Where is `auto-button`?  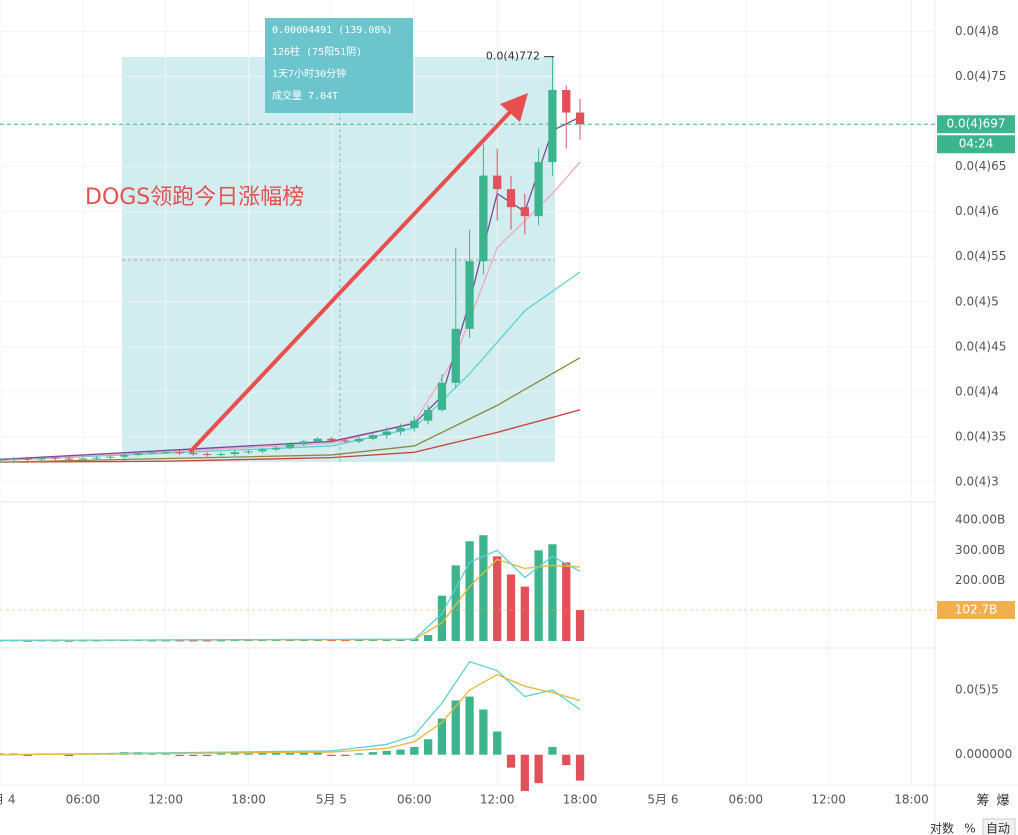
auto-button is located at coordinates (999, 826).